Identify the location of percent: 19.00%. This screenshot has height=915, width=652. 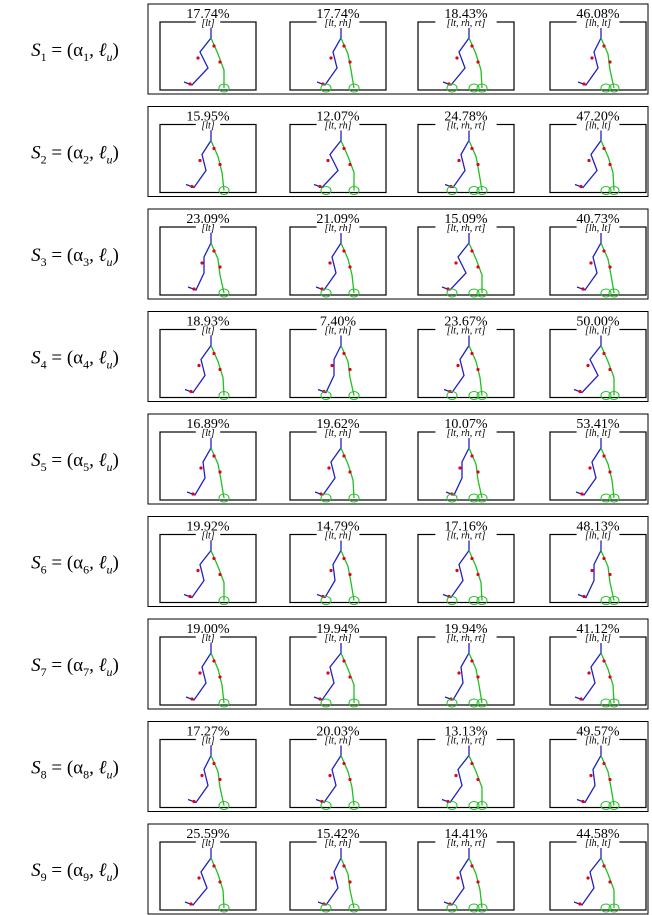
(208, 629).